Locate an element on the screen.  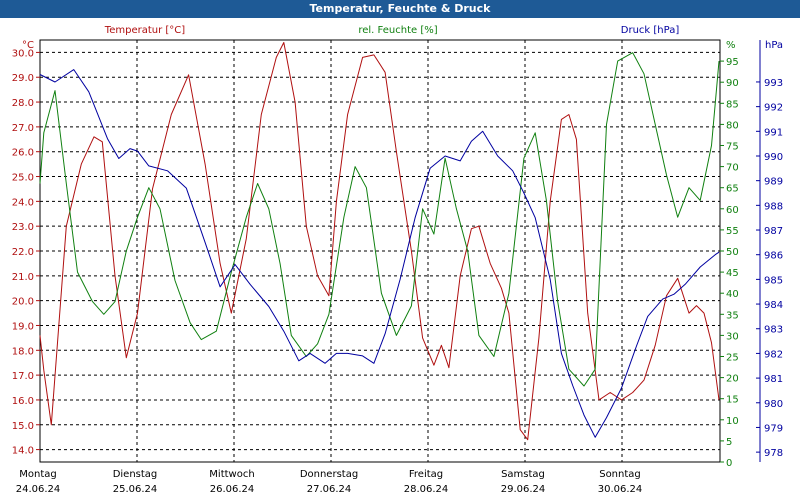
press-tick-label: 984 is located at coordinates (773, 305).